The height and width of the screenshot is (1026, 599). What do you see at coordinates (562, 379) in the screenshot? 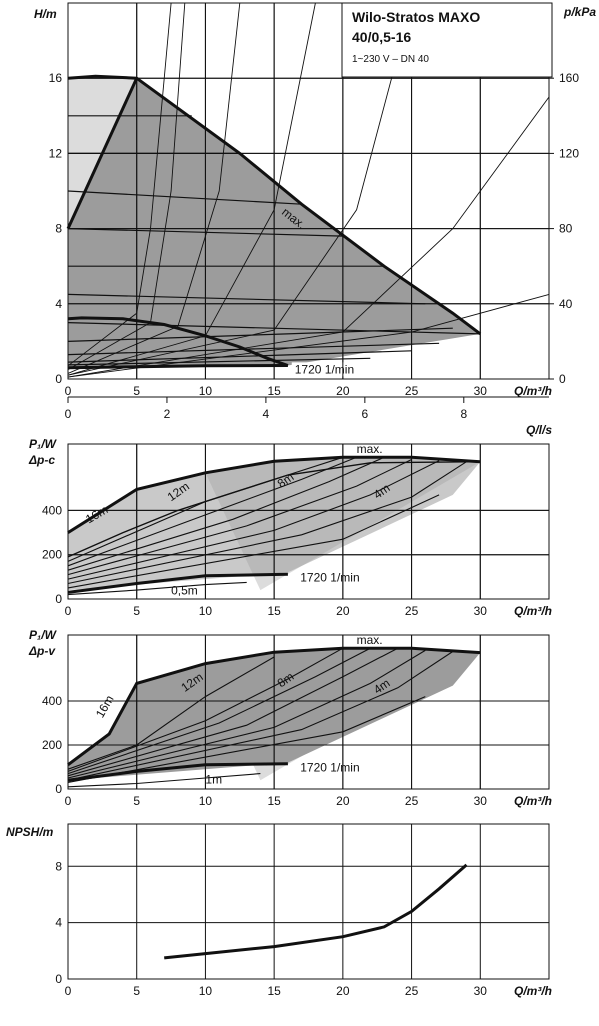
I see `pressure-tick-label: 0` at bounding box center [562, 379].